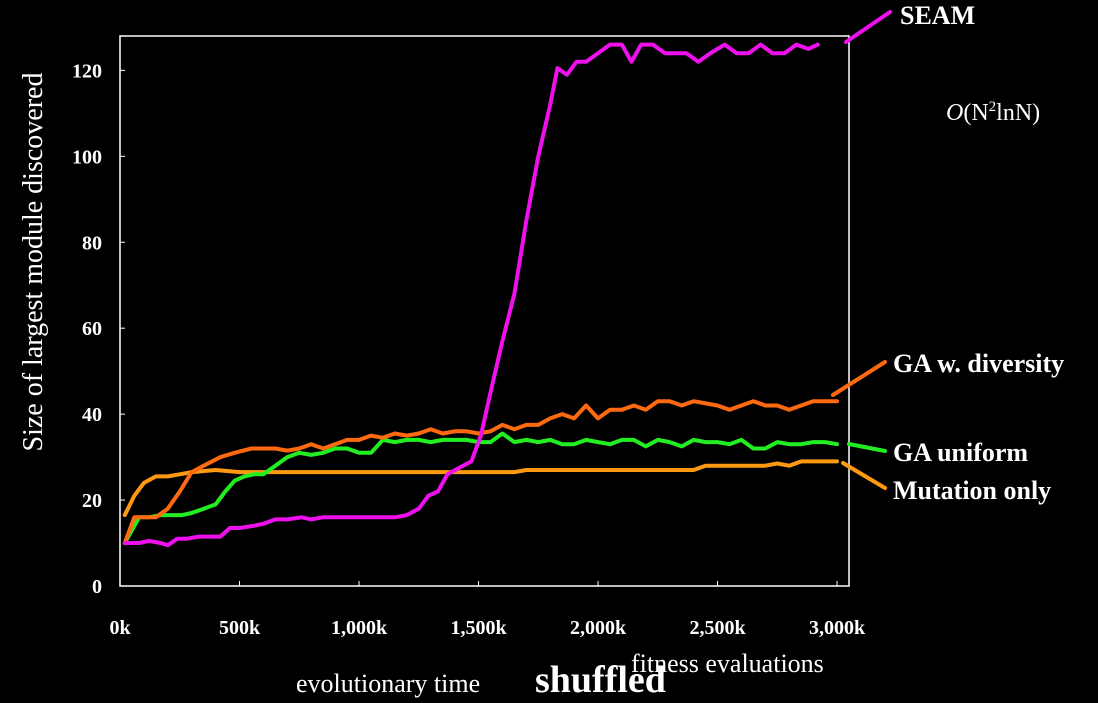  I want to click on series-label-ga-uniform: GA uniform, so click(960, 452).